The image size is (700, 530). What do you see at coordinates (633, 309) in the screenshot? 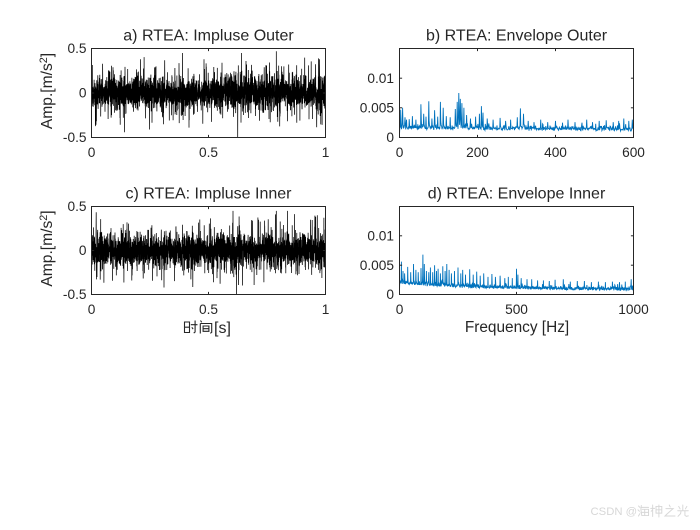
I see `svg-text: 1000` at bounding box center [633, 309].